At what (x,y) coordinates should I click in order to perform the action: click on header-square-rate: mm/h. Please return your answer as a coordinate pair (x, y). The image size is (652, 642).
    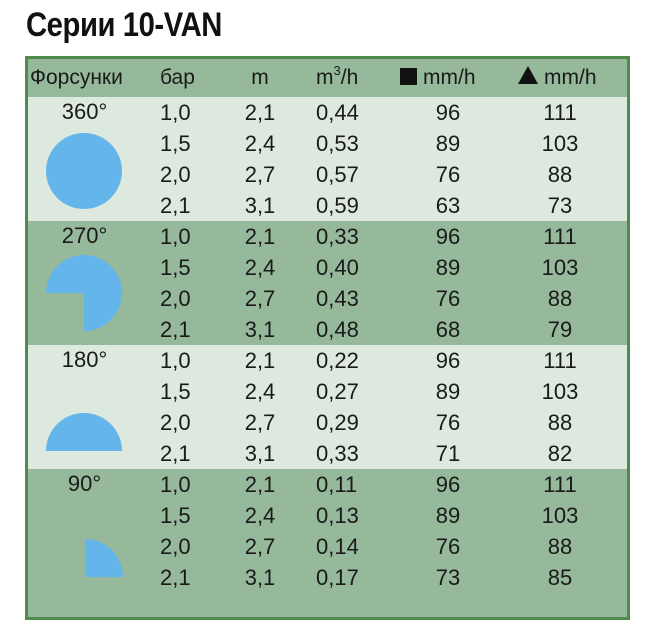
    Looking at the image, I should click on (450, 78).